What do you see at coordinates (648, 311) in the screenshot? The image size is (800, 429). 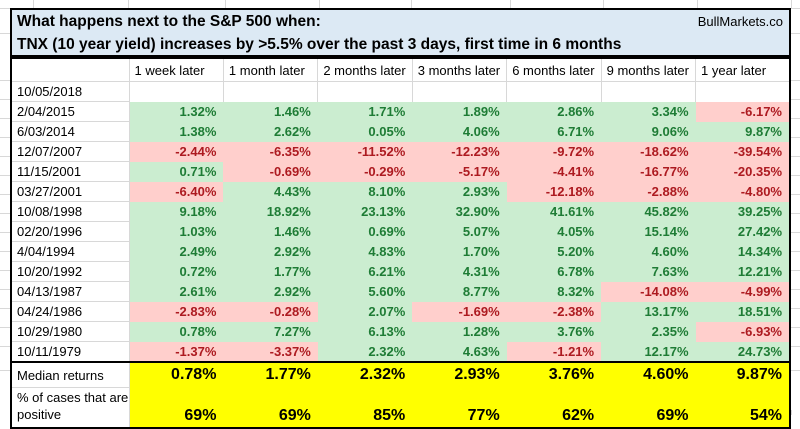 I see `return-cell: 13.17%` at bounding box center [648, 311].